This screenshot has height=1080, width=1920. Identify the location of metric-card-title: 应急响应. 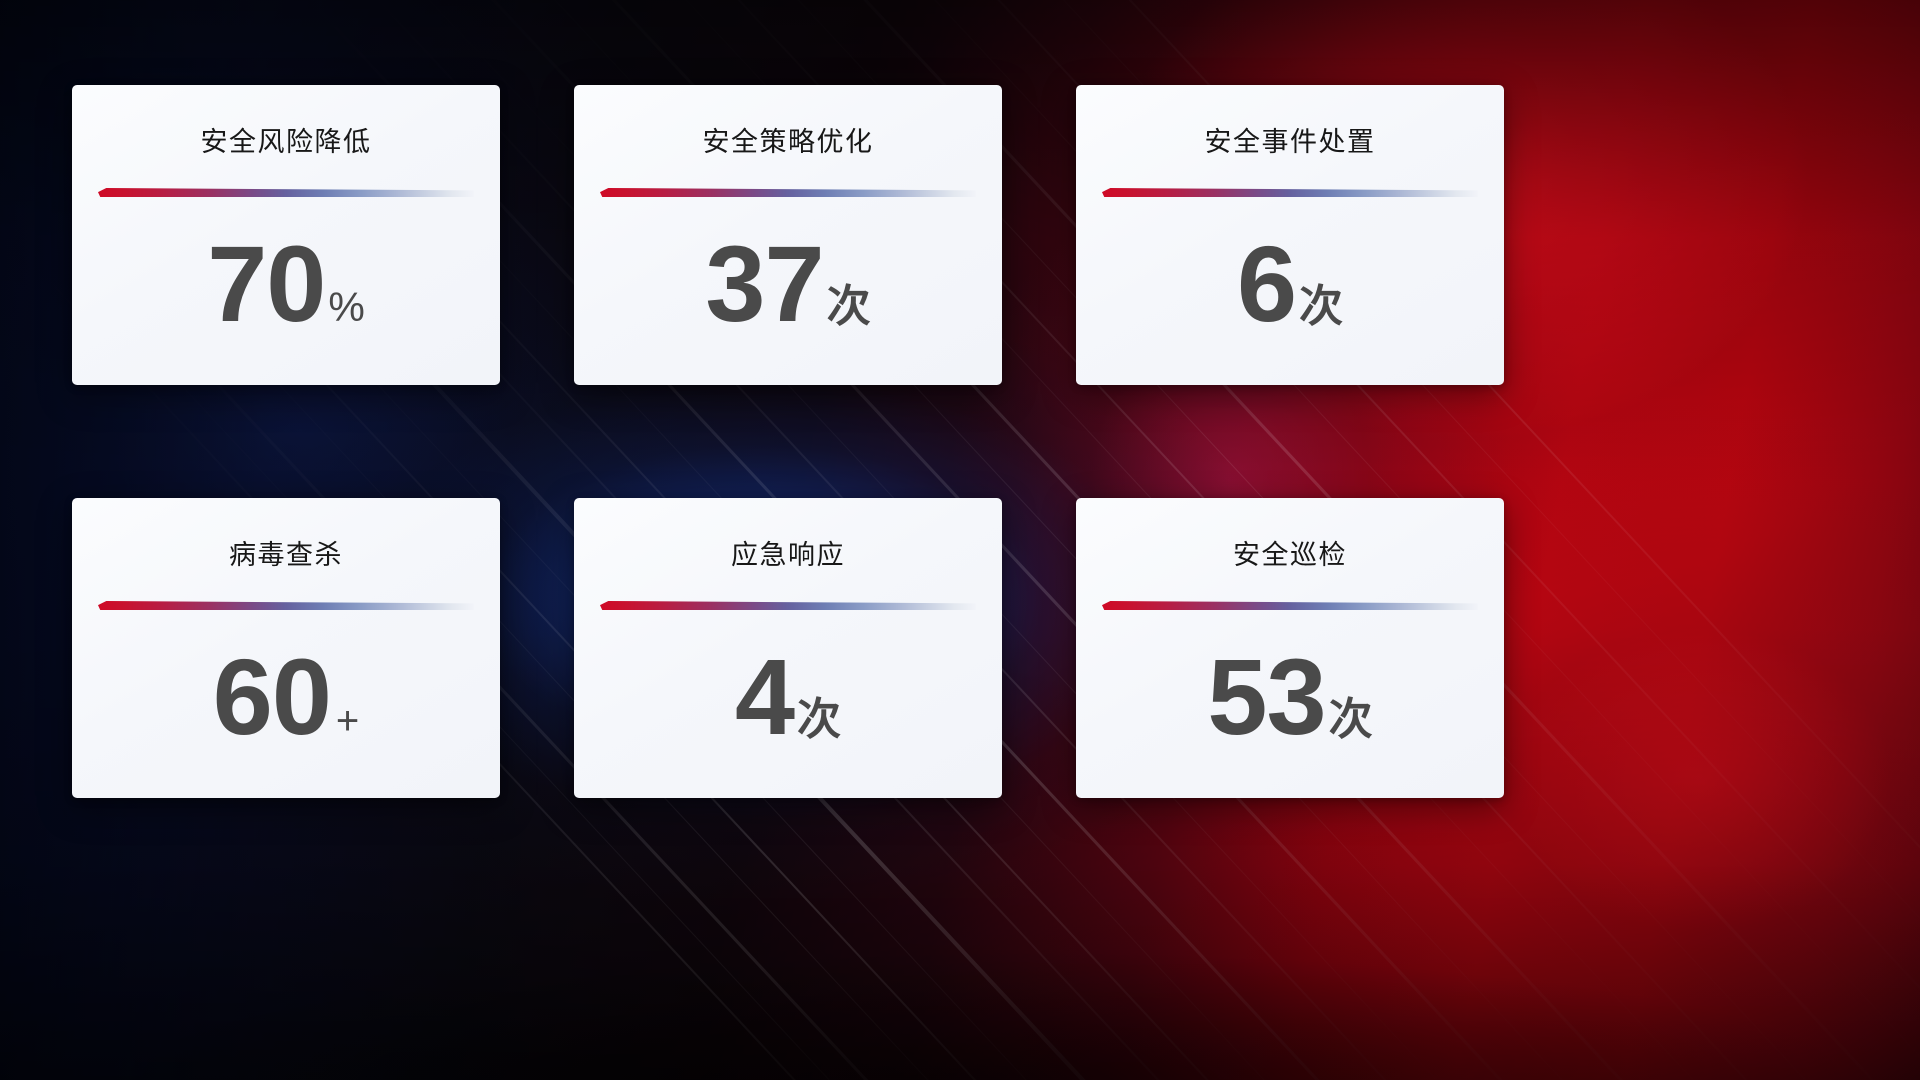
(788, 555).